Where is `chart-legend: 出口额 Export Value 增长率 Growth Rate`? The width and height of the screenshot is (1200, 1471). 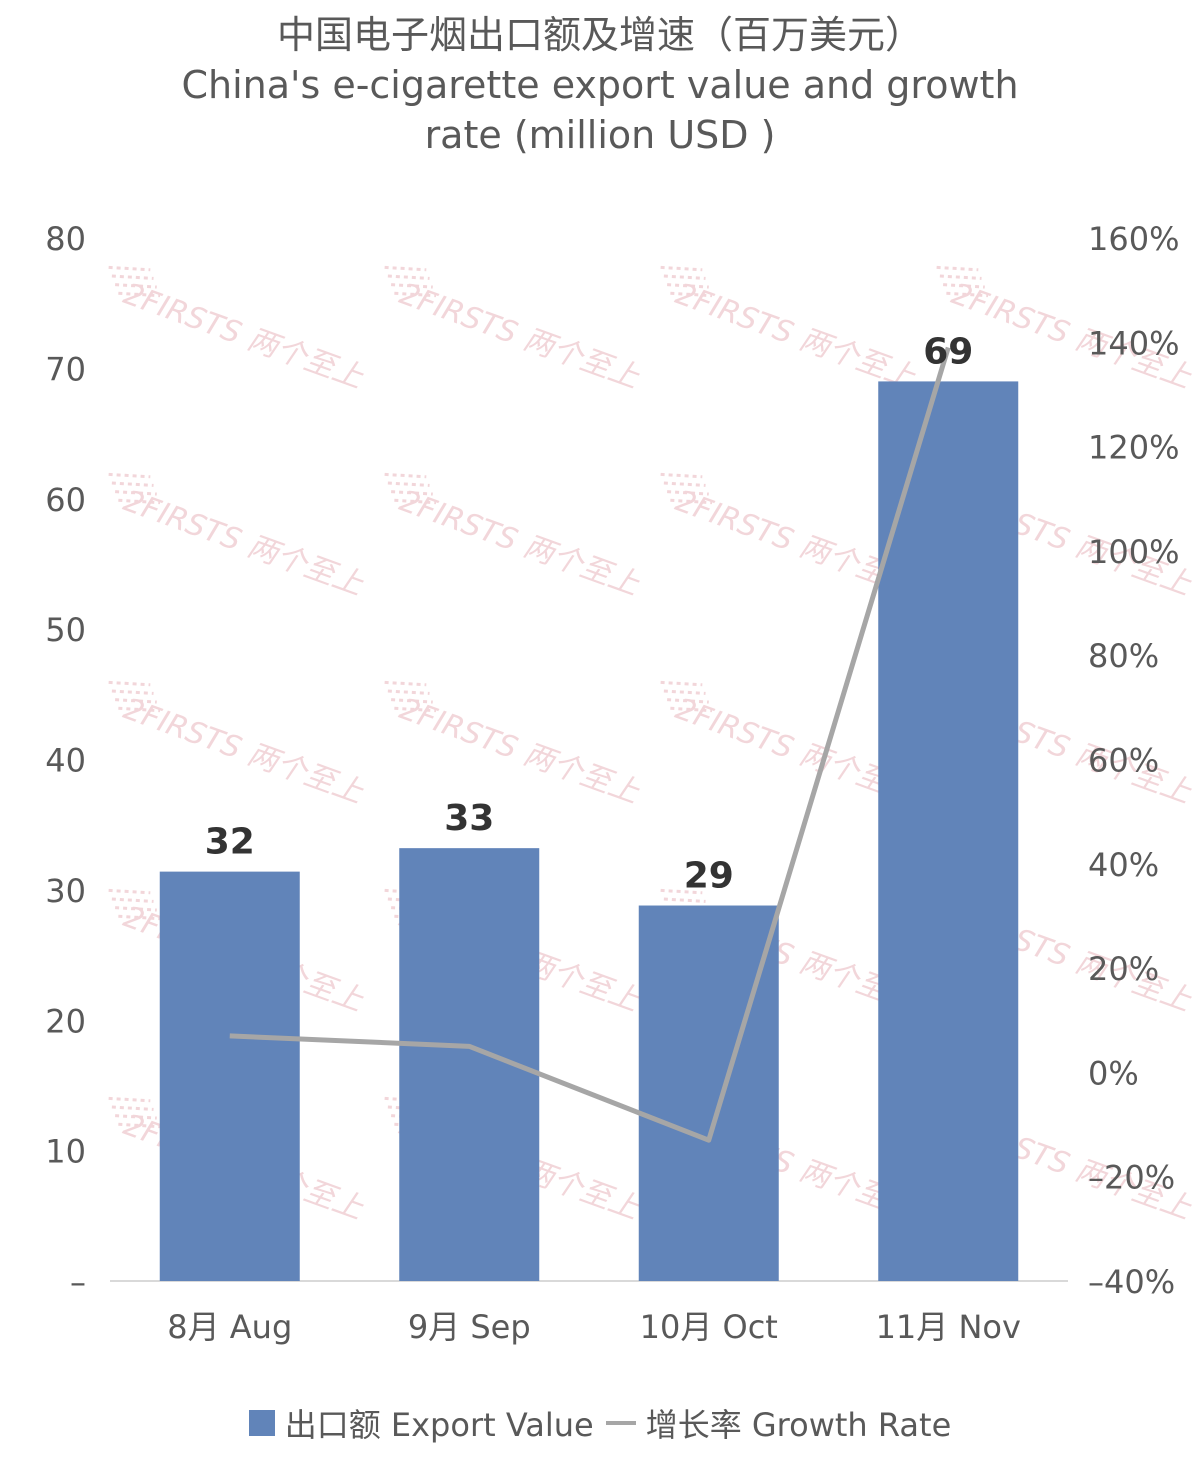
chart-legend: 出口额 Export Value 增长率 Growth Rate is located at coordinates (600, 1423).